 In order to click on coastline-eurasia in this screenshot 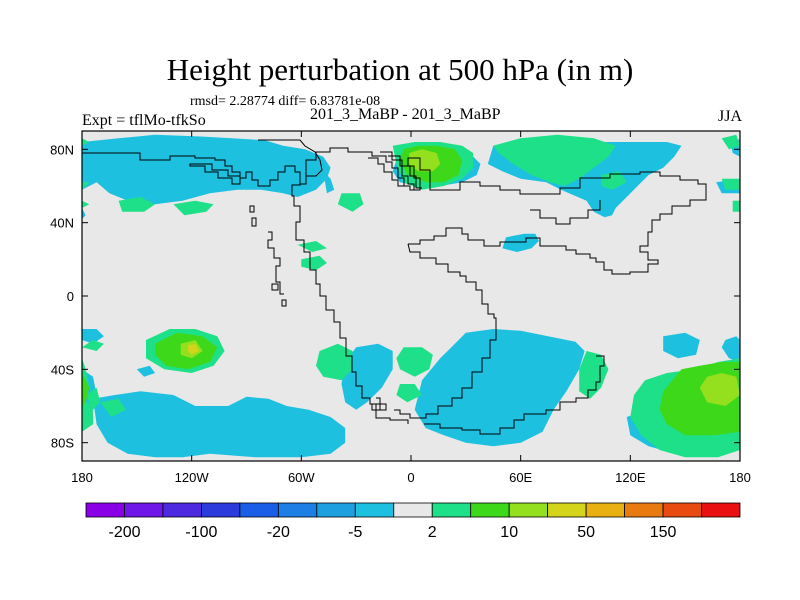, I will do `click(506, 211)`.